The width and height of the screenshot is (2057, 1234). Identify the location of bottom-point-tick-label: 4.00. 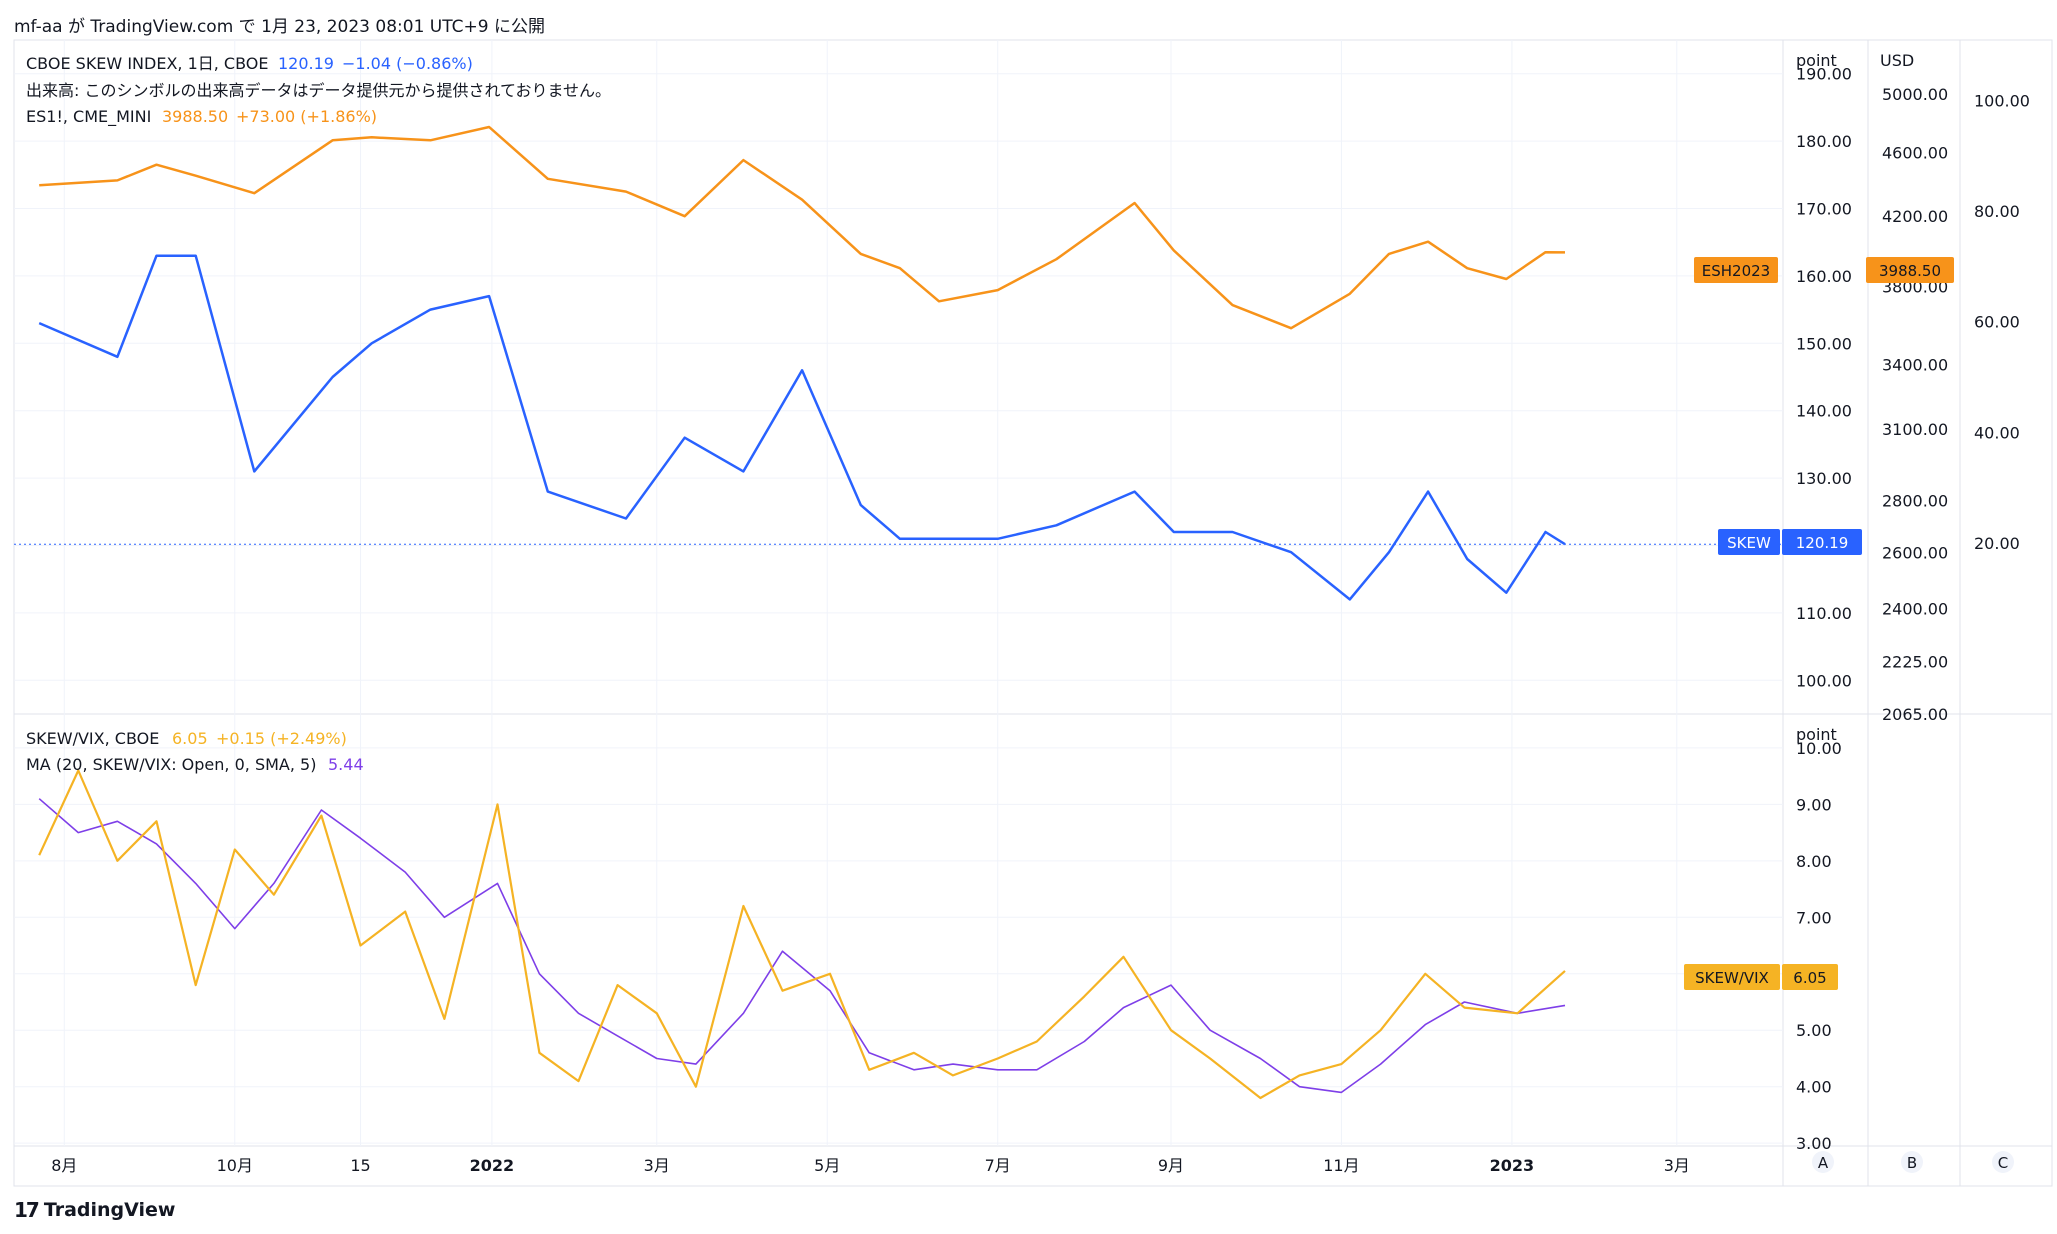
(1814, 1087).